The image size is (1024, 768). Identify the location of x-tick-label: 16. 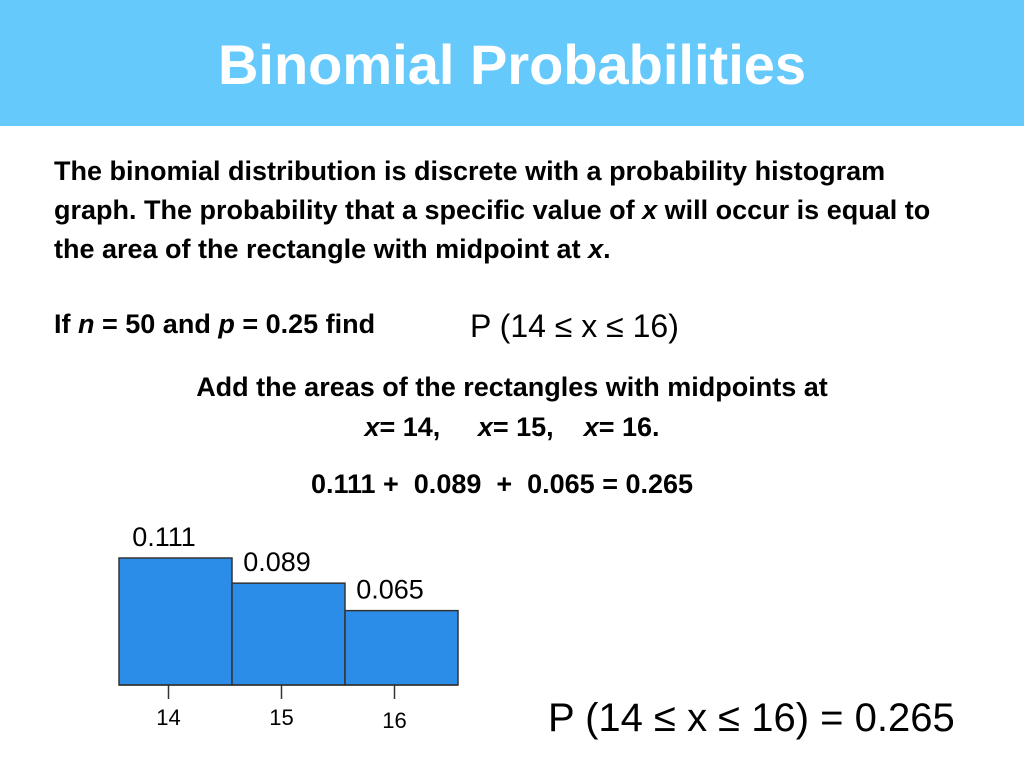
(394, 720).